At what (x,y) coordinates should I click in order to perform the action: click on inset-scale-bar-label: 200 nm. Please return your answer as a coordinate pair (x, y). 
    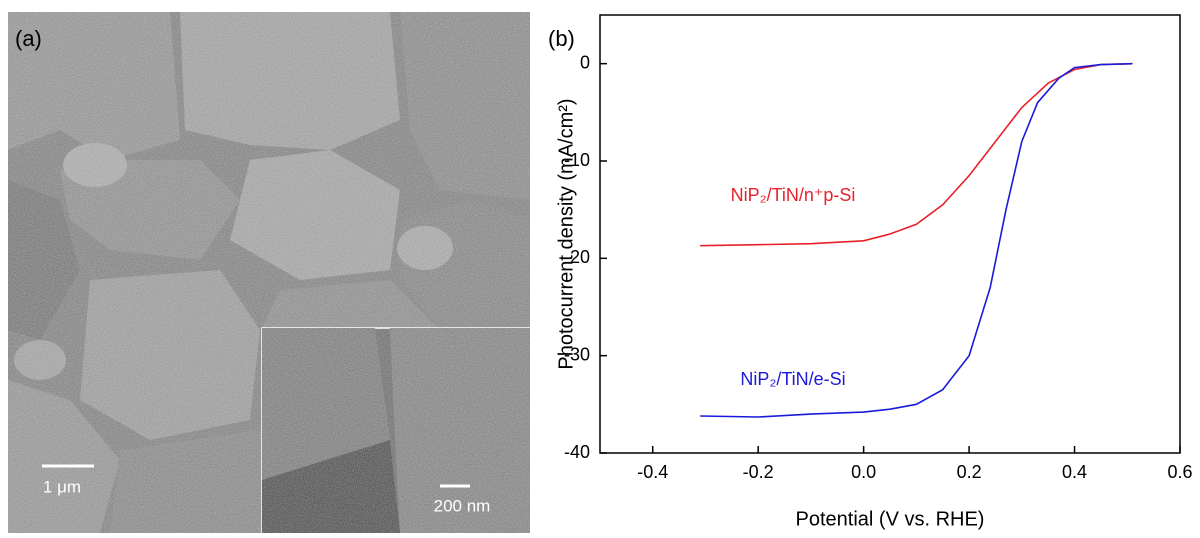
    Looking at the image, I should click on (462, 505).